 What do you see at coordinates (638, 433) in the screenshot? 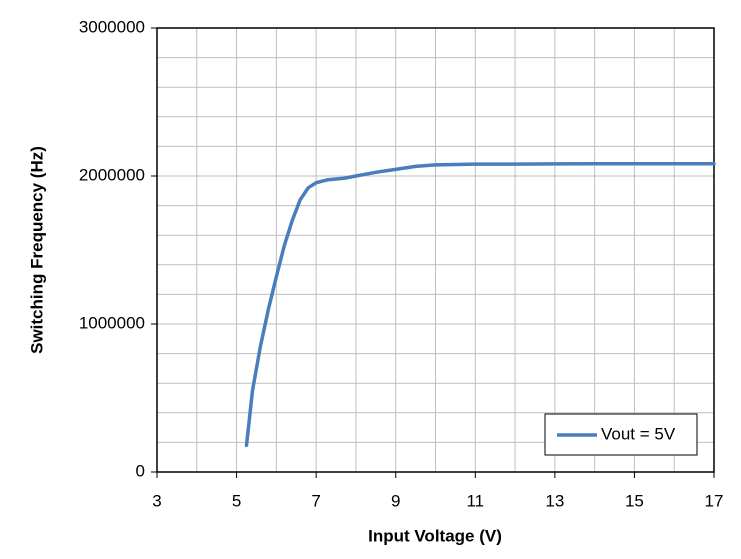
I see `legend-label: Vout = 5V` at bounding box center [638, 433].